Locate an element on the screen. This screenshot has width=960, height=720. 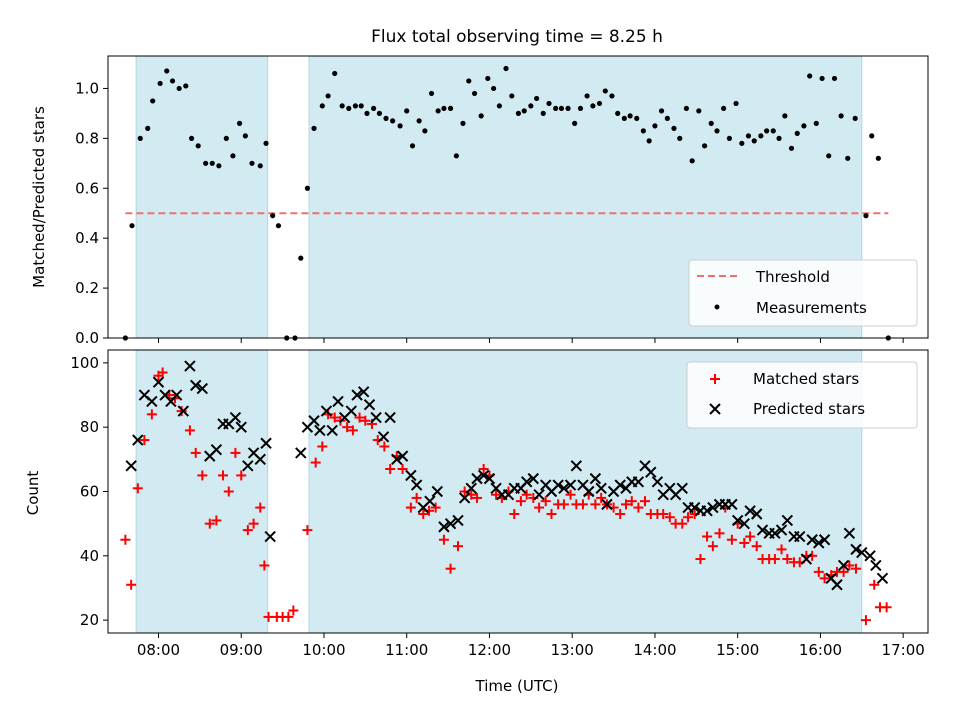
x-tick-label: 08:00 is located at coordinates (158, 650).